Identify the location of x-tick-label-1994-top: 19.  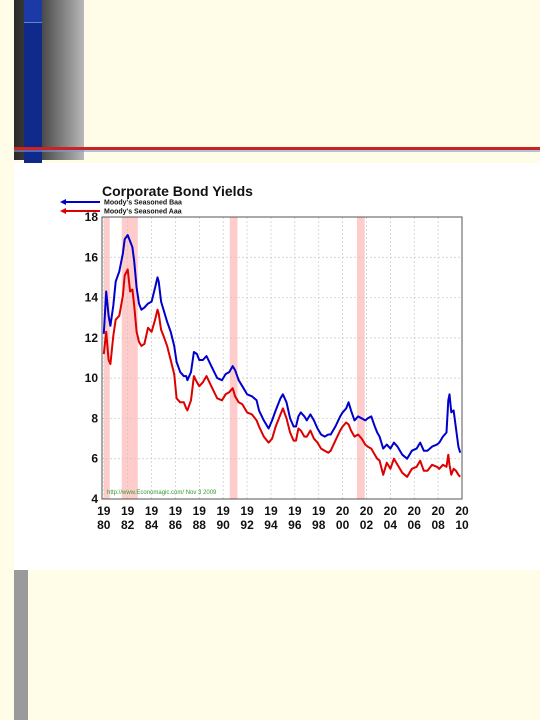
(271, 511).